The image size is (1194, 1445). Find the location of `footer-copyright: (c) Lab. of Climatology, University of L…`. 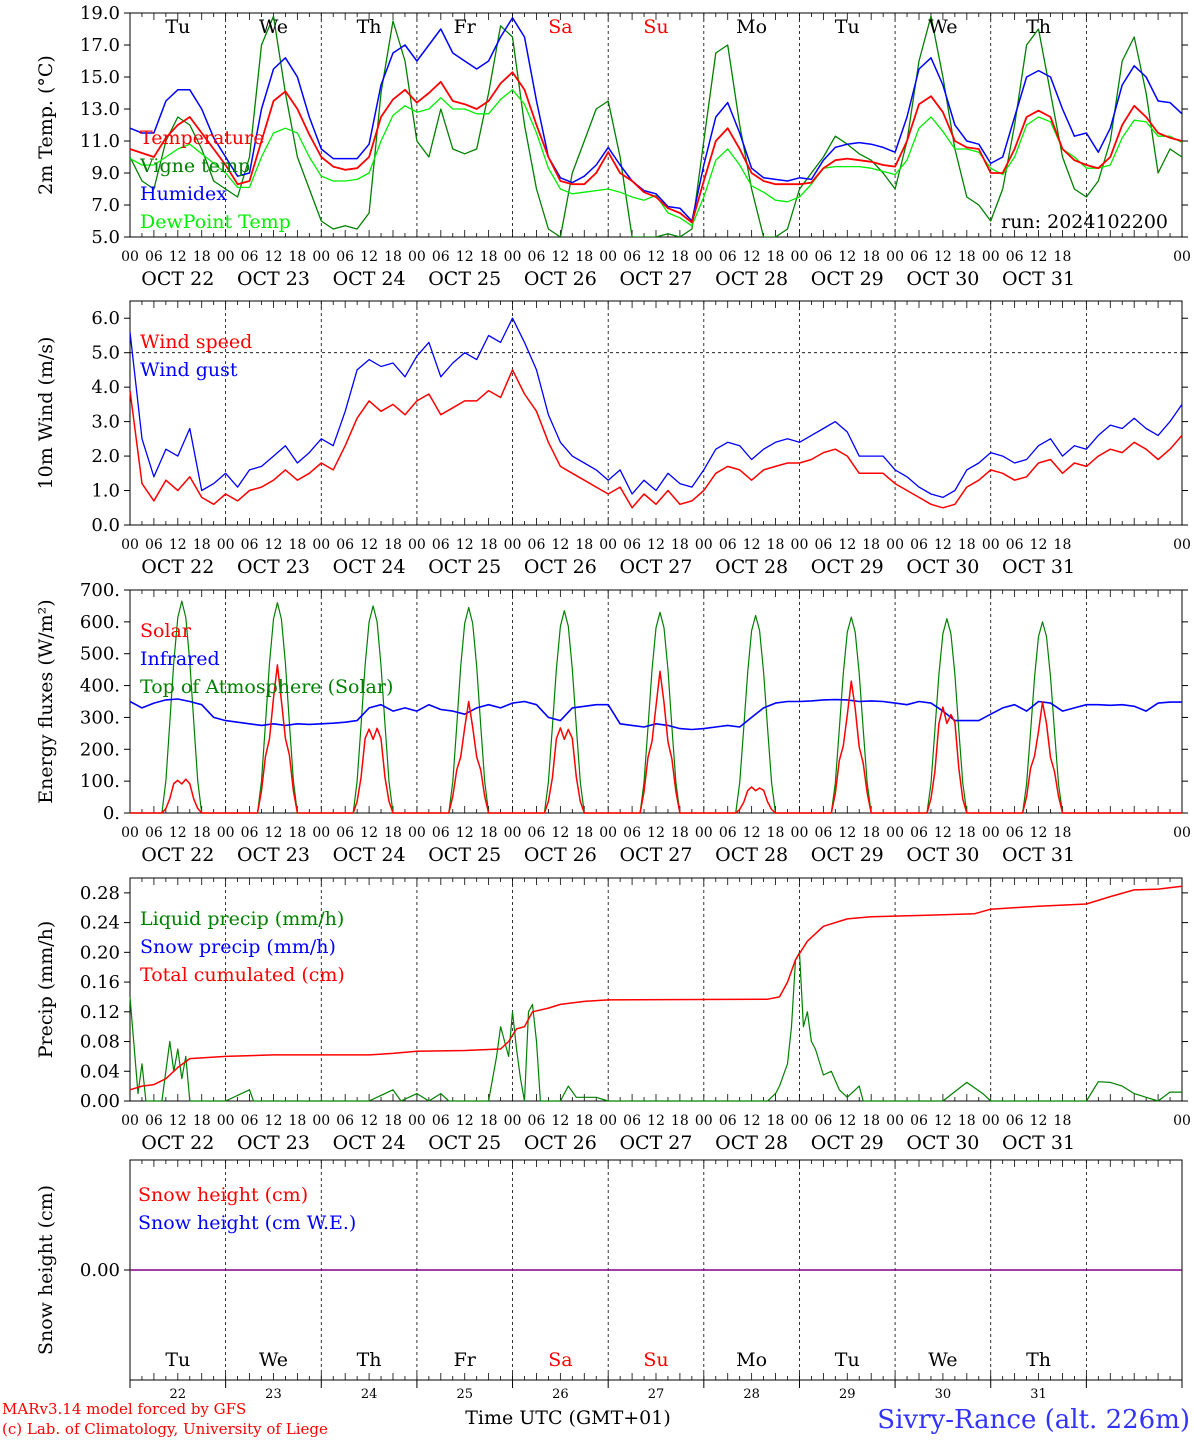

footer-copyright: (c) Lab. of Climatology, University of L… is located at coordinates (165, 1429).